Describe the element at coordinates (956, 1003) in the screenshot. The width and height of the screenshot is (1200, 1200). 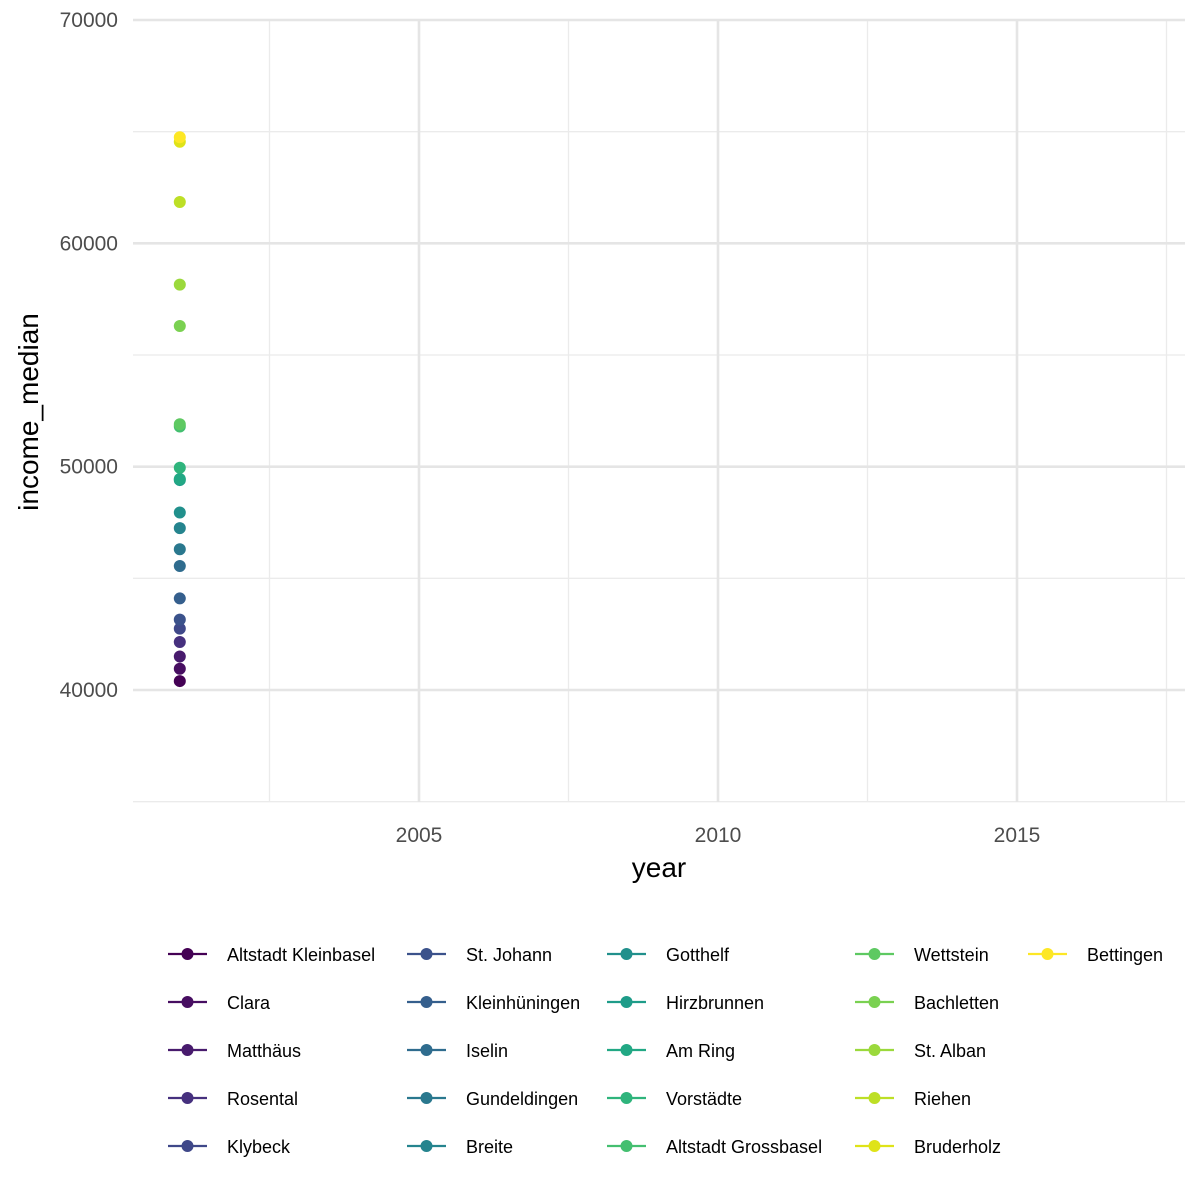
I see `legend-label: Bachletten` at that location.